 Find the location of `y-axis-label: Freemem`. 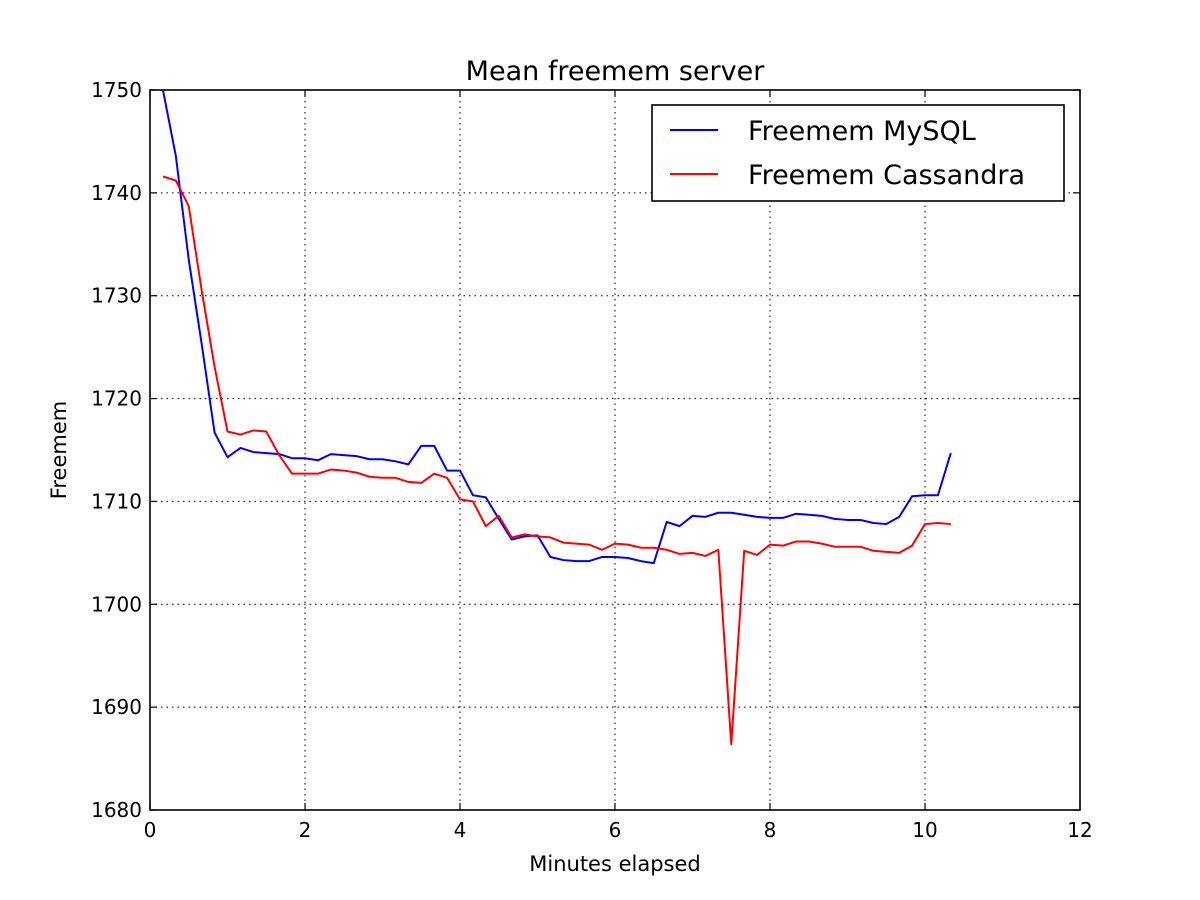

y-axis-label: Freemem is located at coordinates (59, 450).